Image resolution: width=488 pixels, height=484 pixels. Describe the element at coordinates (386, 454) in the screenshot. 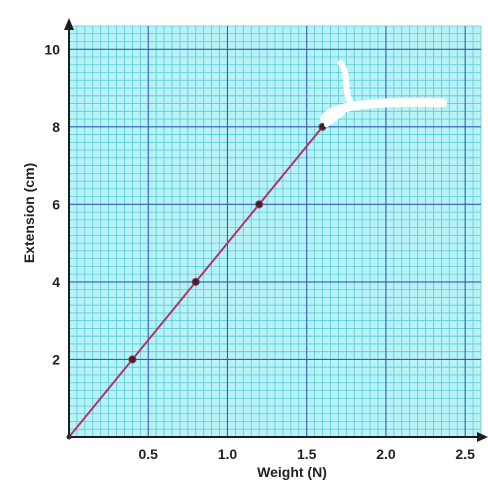

I see `x-tick-label: 2.0` at that location.